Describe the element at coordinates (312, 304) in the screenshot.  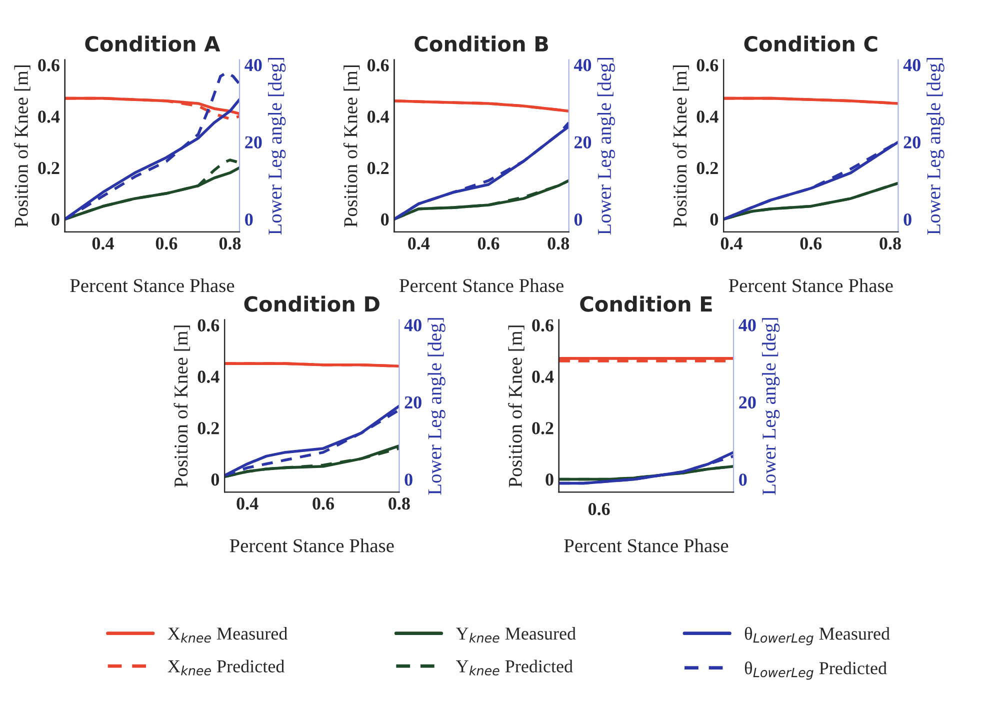
I see `chart-title: Condition D` at that location.